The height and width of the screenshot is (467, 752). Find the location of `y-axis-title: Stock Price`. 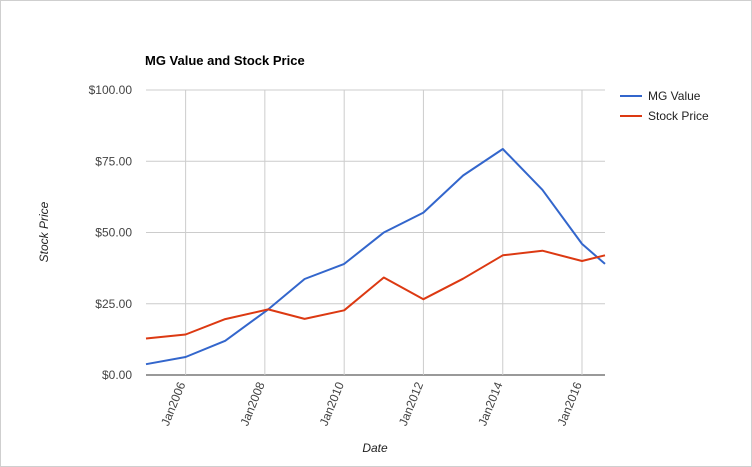

y-axis-title: Stock Price is located at coordinates (44, 231).